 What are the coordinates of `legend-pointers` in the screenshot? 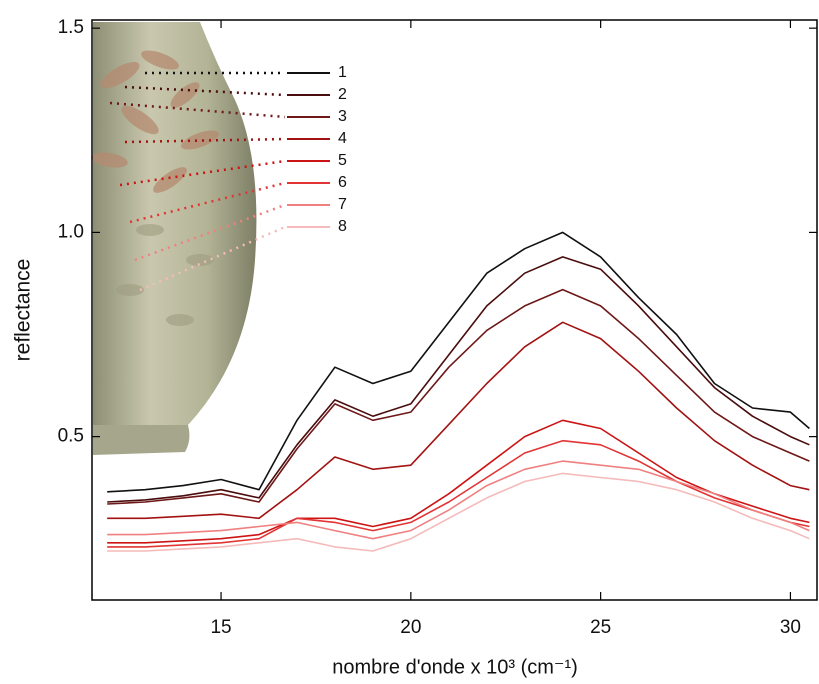 It's located at (197, 181).